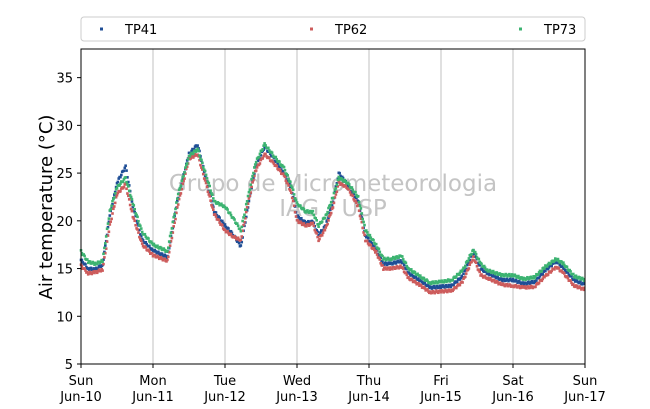  What do you see at coordinates (296, 397) in the screenshot?
I see `x-tick-label-date: Jun-13` at bounding box center [296, 397].